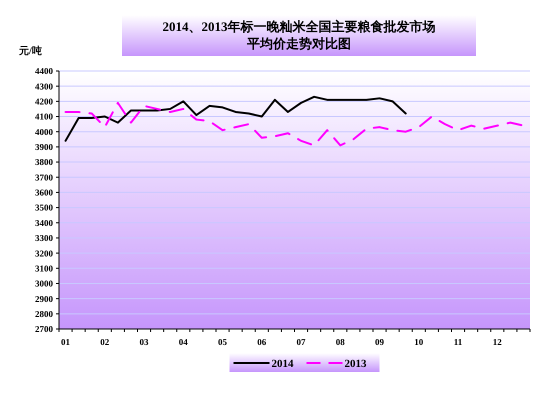 The height and width of the screenshot is (397, 551). I want to click on y-tick-label: 4400, so click(44, 71).